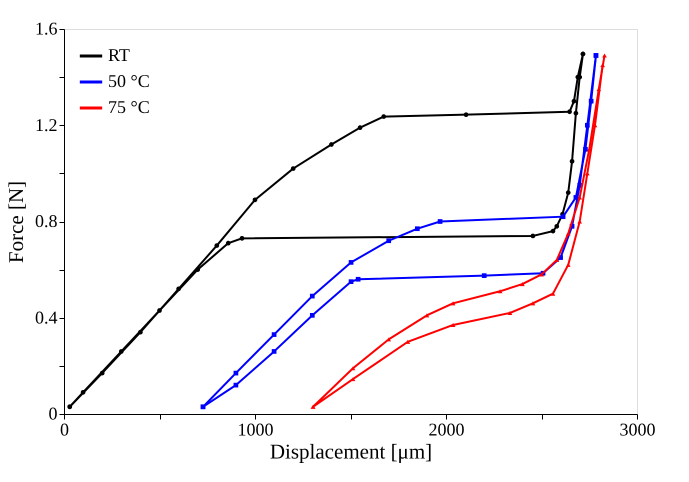  Describe the element at coordinates (46, 124) in the screenshot. I see `y-tick-label: 1.2` at that location.